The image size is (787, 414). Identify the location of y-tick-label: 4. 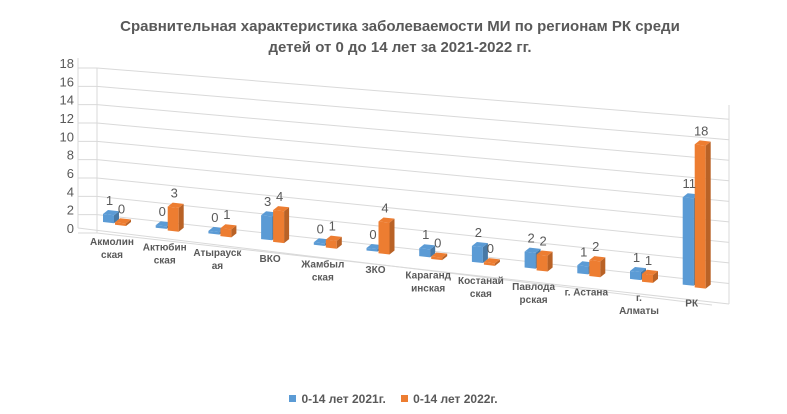
(70, 191).